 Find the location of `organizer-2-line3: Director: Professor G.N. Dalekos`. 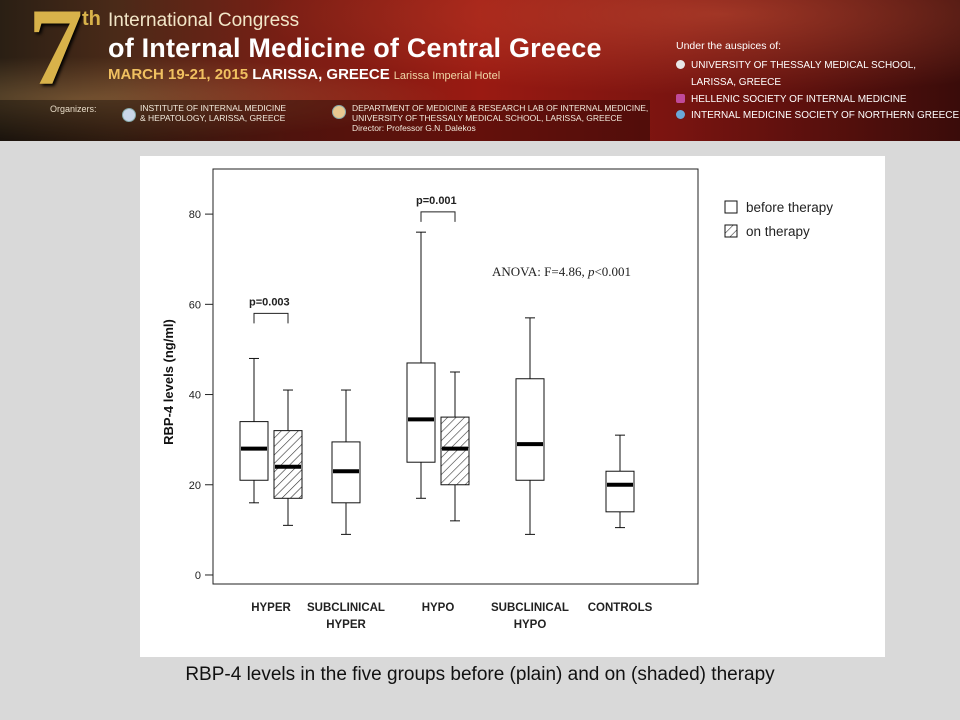

organizer-2-line3: Director: Professor G.N. Dalekos is located at coordinates (414, 128).